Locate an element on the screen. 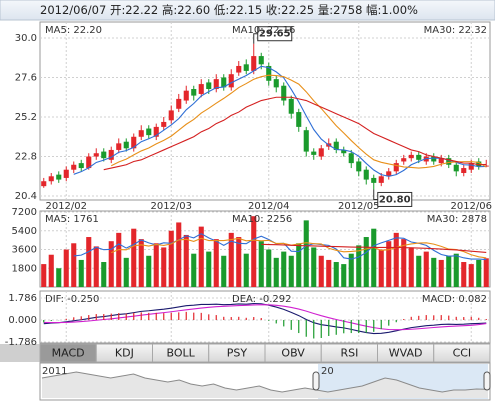  y-tick-label: -1.786 is located at coordinates (21, 342).